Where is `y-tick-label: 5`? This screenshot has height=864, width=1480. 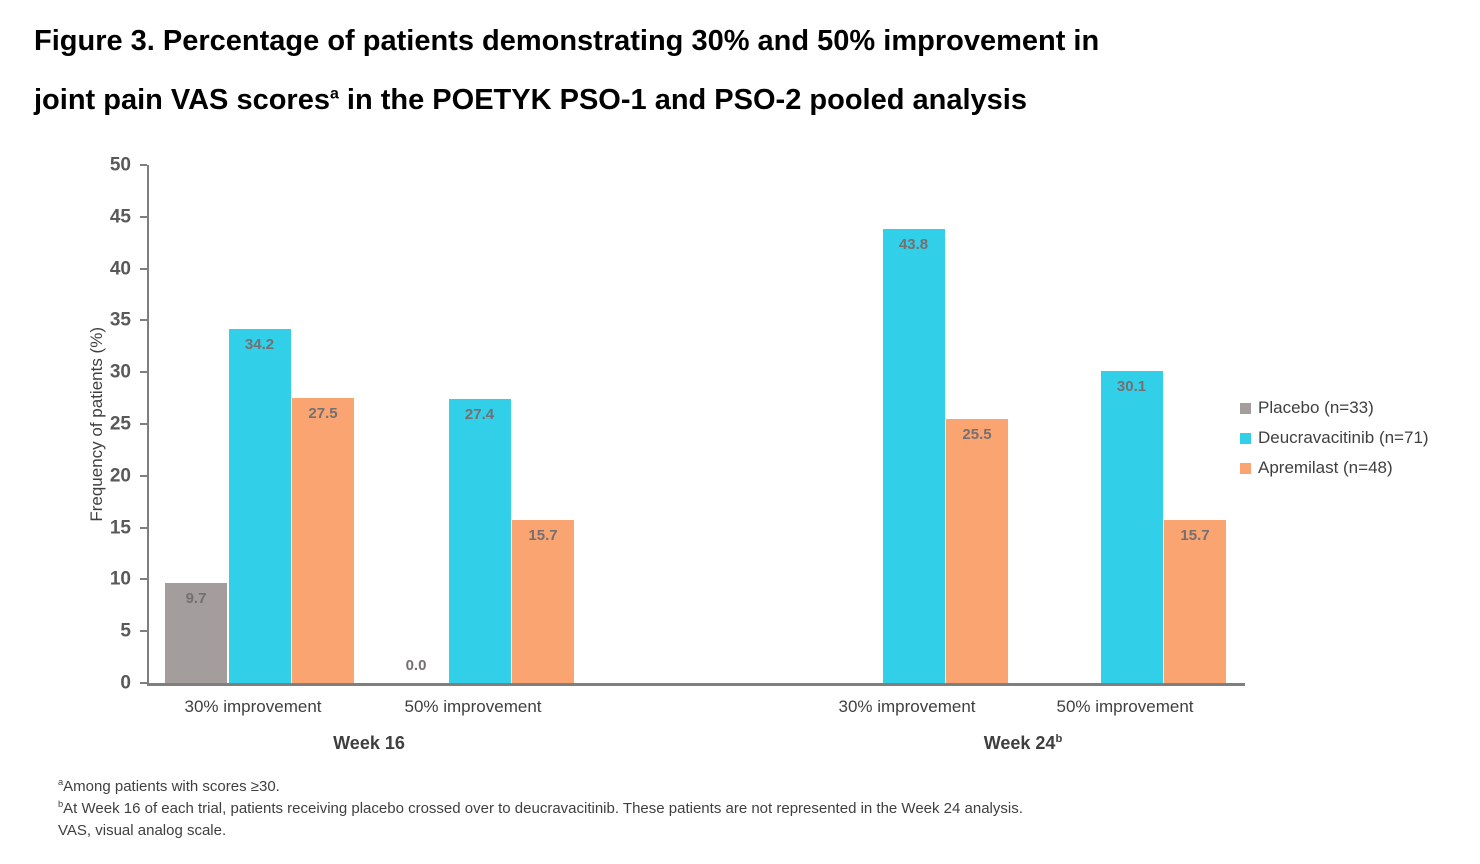 y-tick-label: 5 is located at coordinates (125, 631).